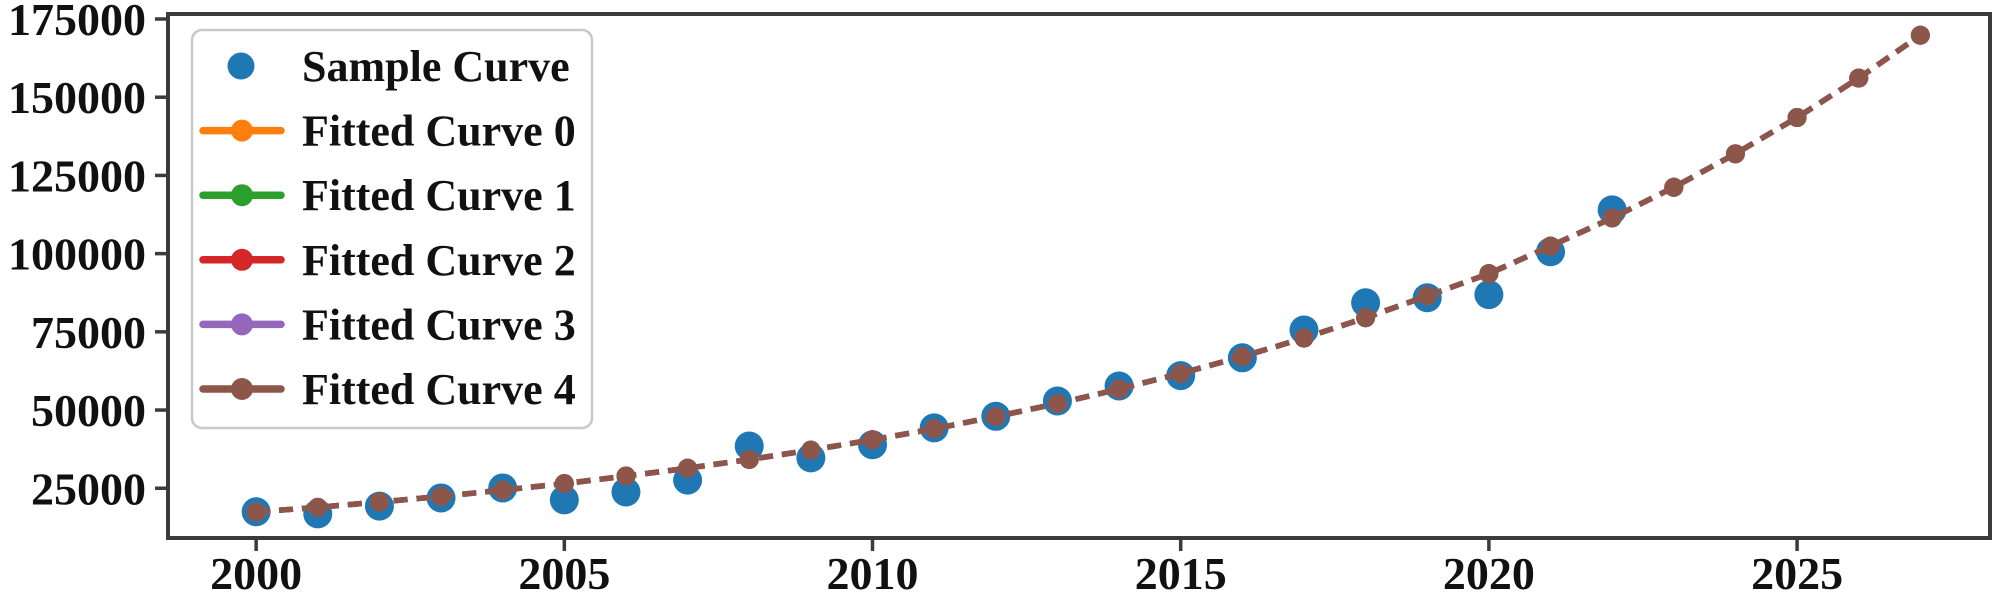 The image size is (2000, 597). Describe the element at coordinates (77, 22) in the screenshot. I see `y-axis-tick-label: 175000` at that location.